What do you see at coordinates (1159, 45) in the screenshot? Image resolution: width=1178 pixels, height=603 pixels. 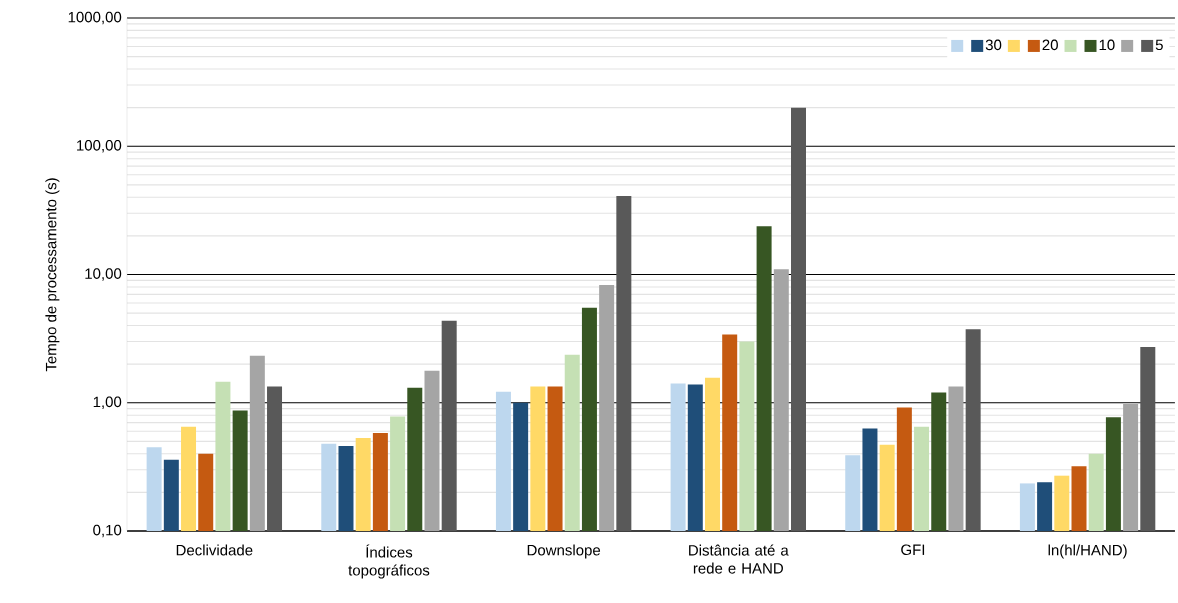 I see `legend-label: 5` at bounding box center [1159, 45].